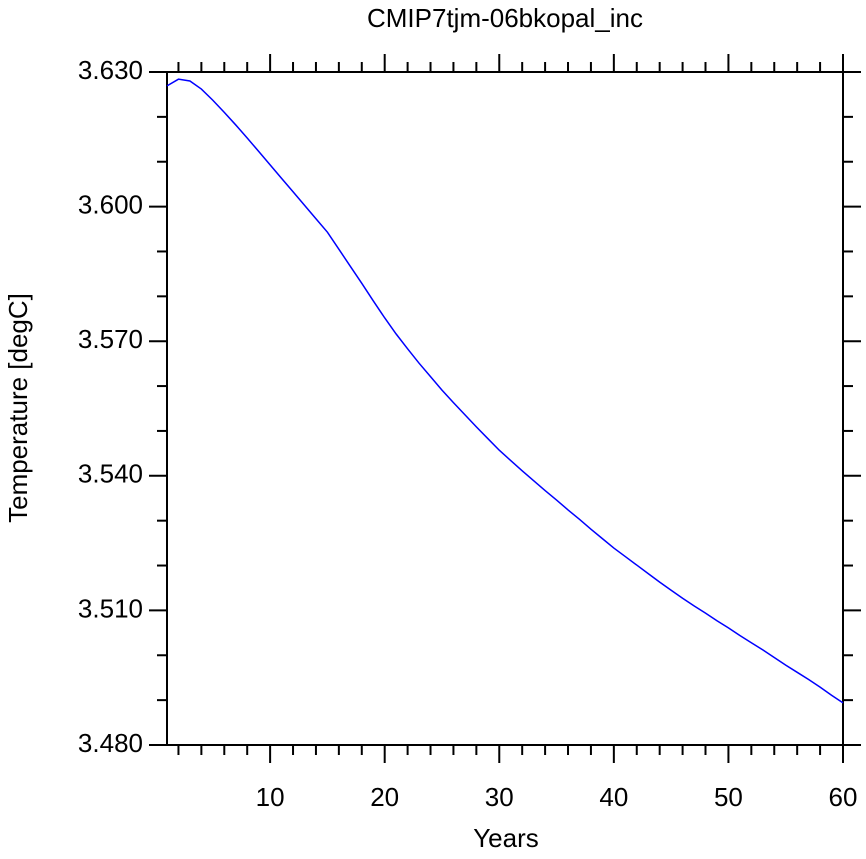  I want to click on y-tick-label: 3.510, so click(110, 608).